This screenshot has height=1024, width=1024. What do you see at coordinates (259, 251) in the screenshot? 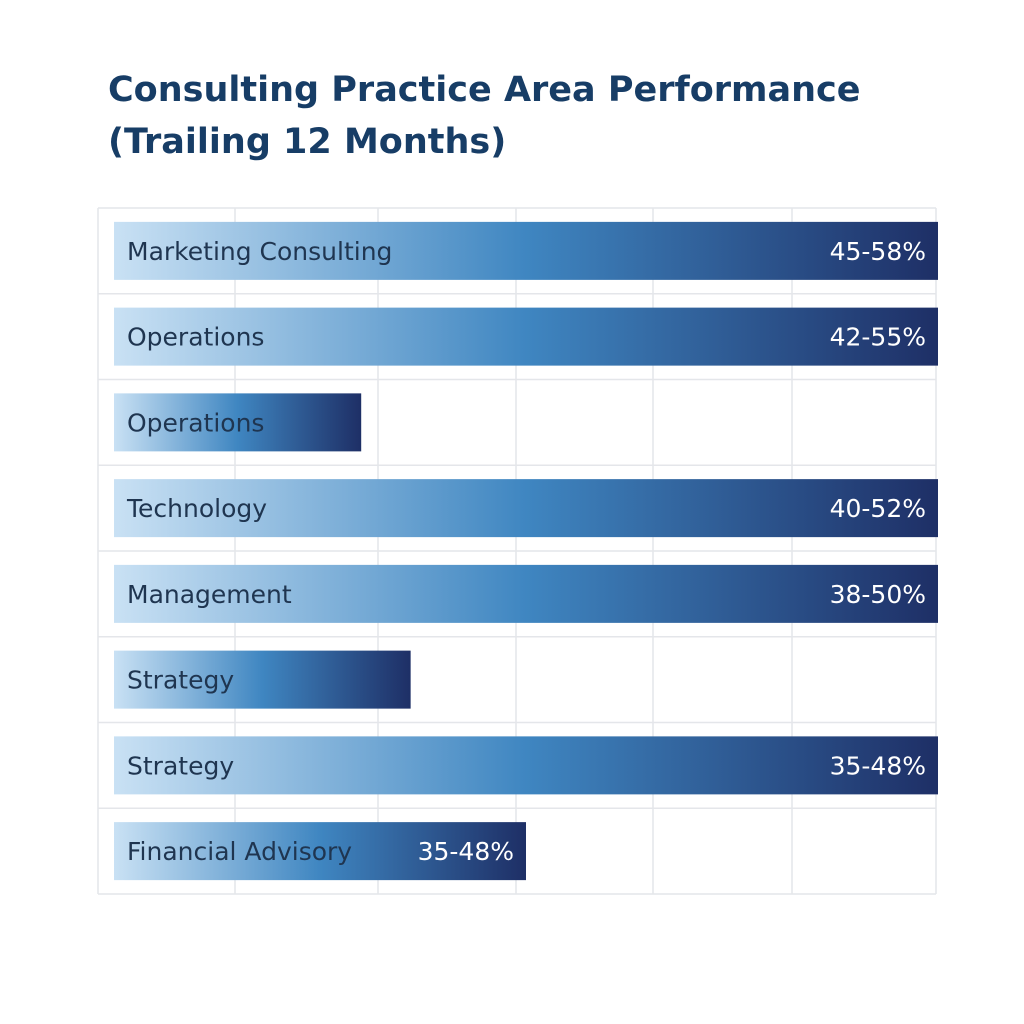
I see `bar-label: Marketing Consulting` at bounding box center [259, 251].